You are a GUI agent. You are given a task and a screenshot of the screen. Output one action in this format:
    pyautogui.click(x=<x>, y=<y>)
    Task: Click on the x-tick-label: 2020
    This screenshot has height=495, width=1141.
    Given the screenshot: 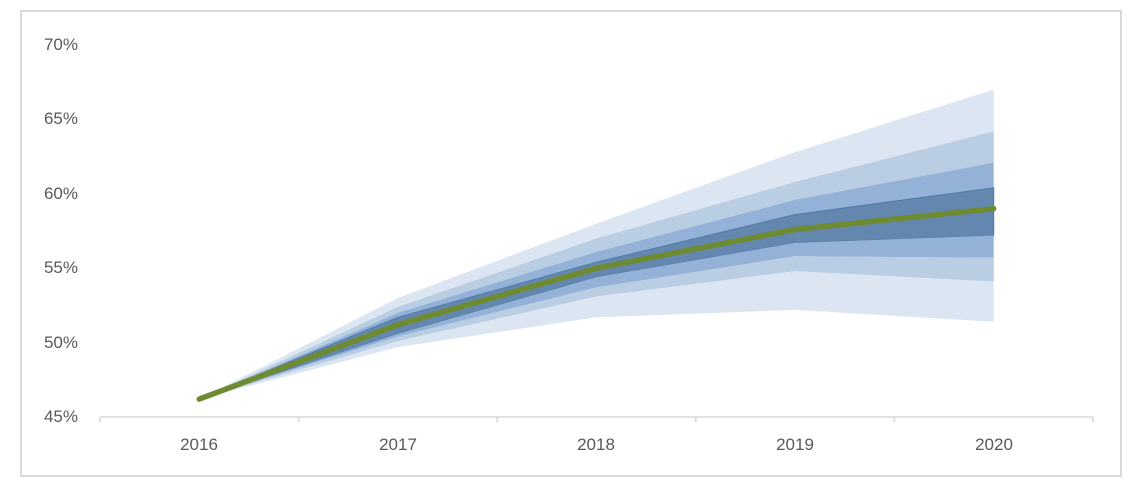 What is the action you would take?
    pyautogui.click(x=994, y=444)
    